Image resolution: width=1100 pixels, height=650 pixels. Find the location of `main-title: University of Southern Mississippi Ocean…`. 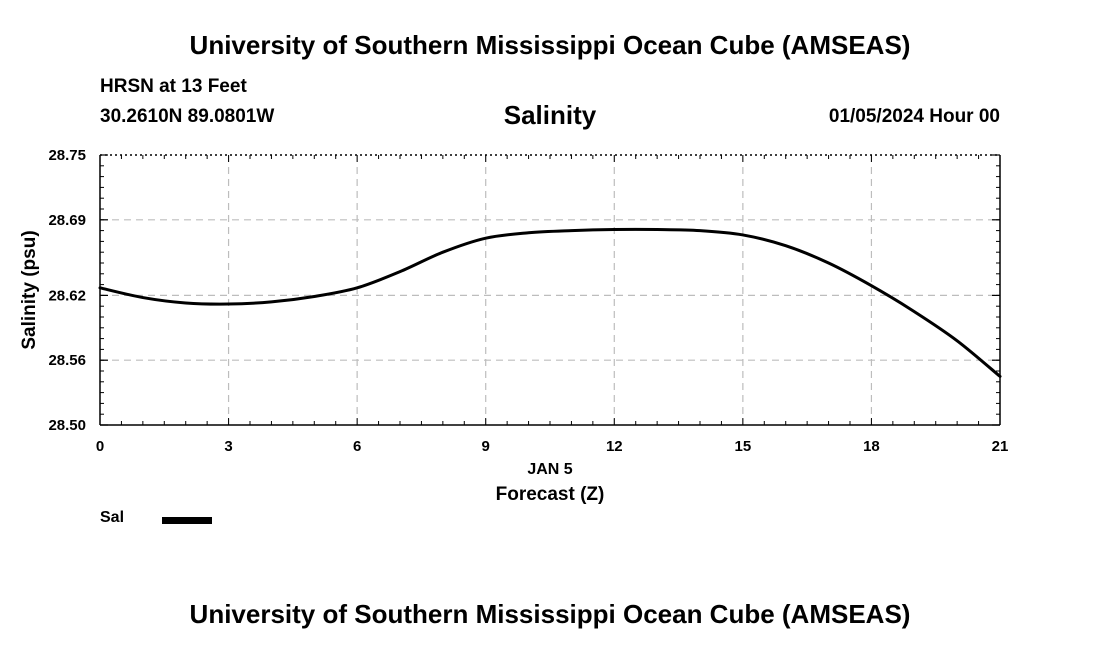

main-title: University of Southern Mississippi Ocean… is located at coordinates (550, 45).